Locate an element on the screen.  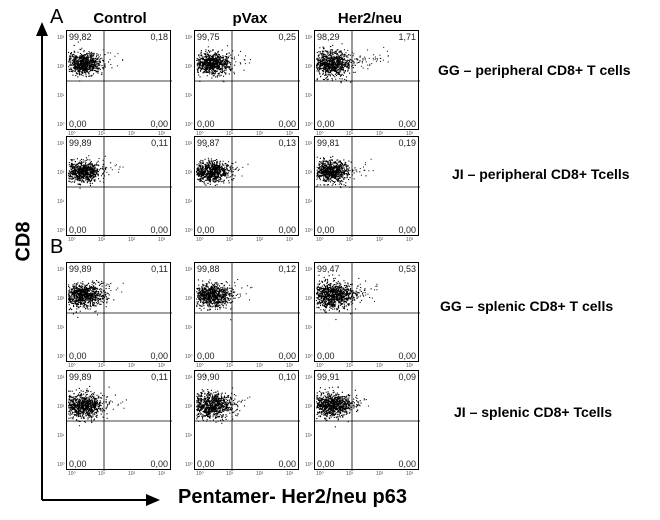
dot-plot-r4-c1: 99,89 0,11 0,00 0,00 is located at coordinates (119, 420).